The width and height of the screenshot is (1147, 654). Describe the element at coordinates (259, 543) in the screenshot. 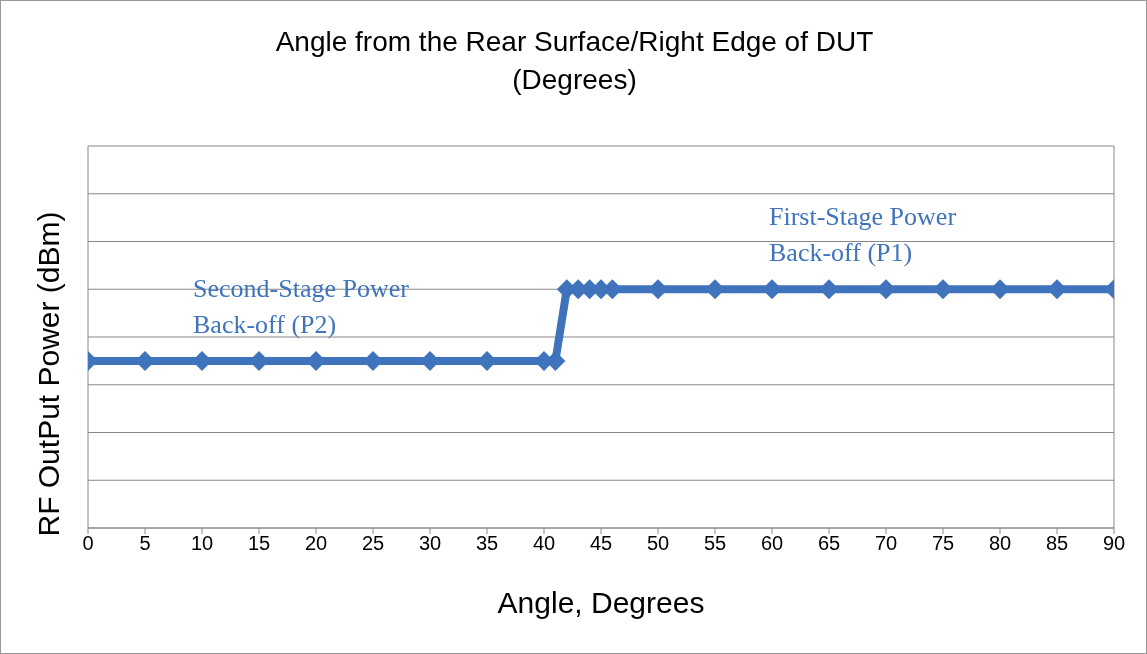

I see `x-tick-label: 15` at that location.